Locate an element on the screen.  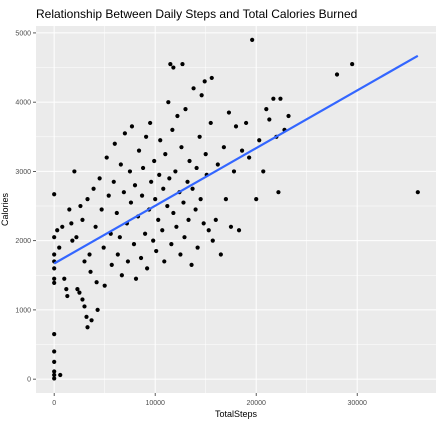
x-axis-title: TotalSteps is located at coordinates (236, 414).